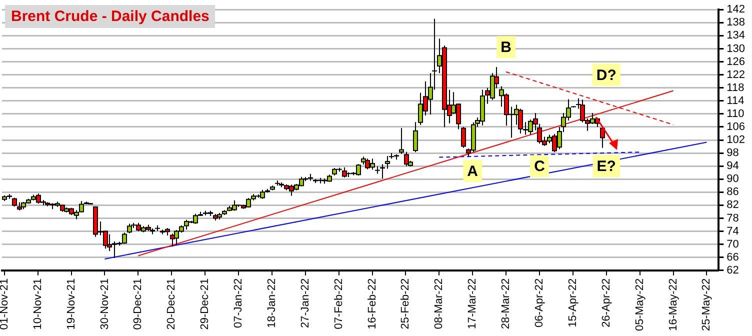 The width and height of the screenshot is (752, 336). Describe the element at coordinates (540, 167) in the screenshot. I see `annotation: C` at that location.